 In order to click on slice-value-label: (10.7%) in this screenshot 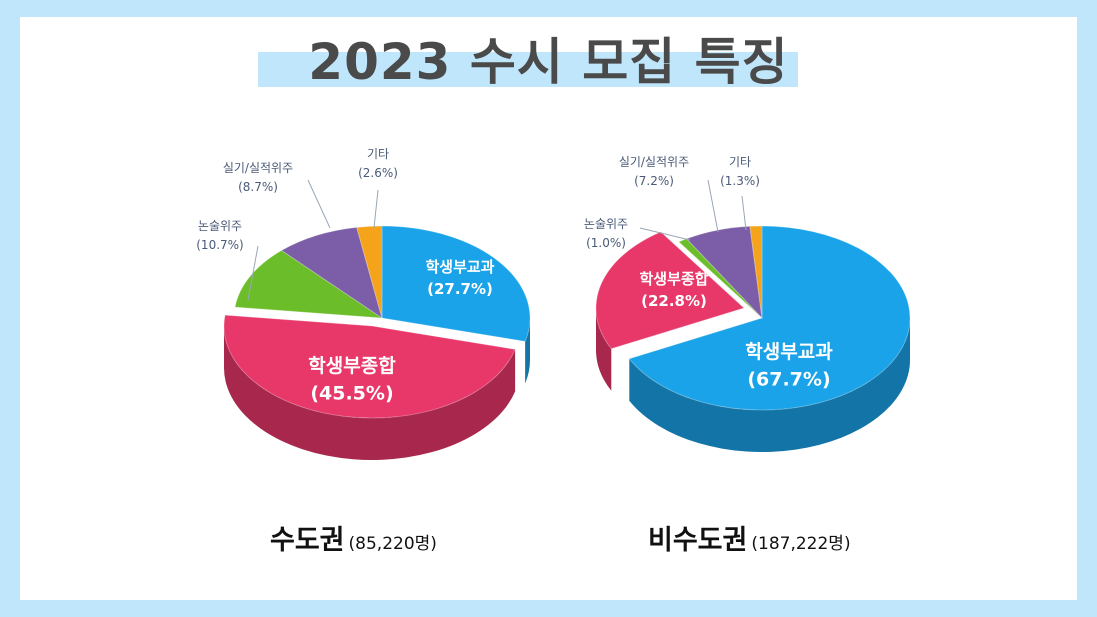, I will do `click(219, 245)`.